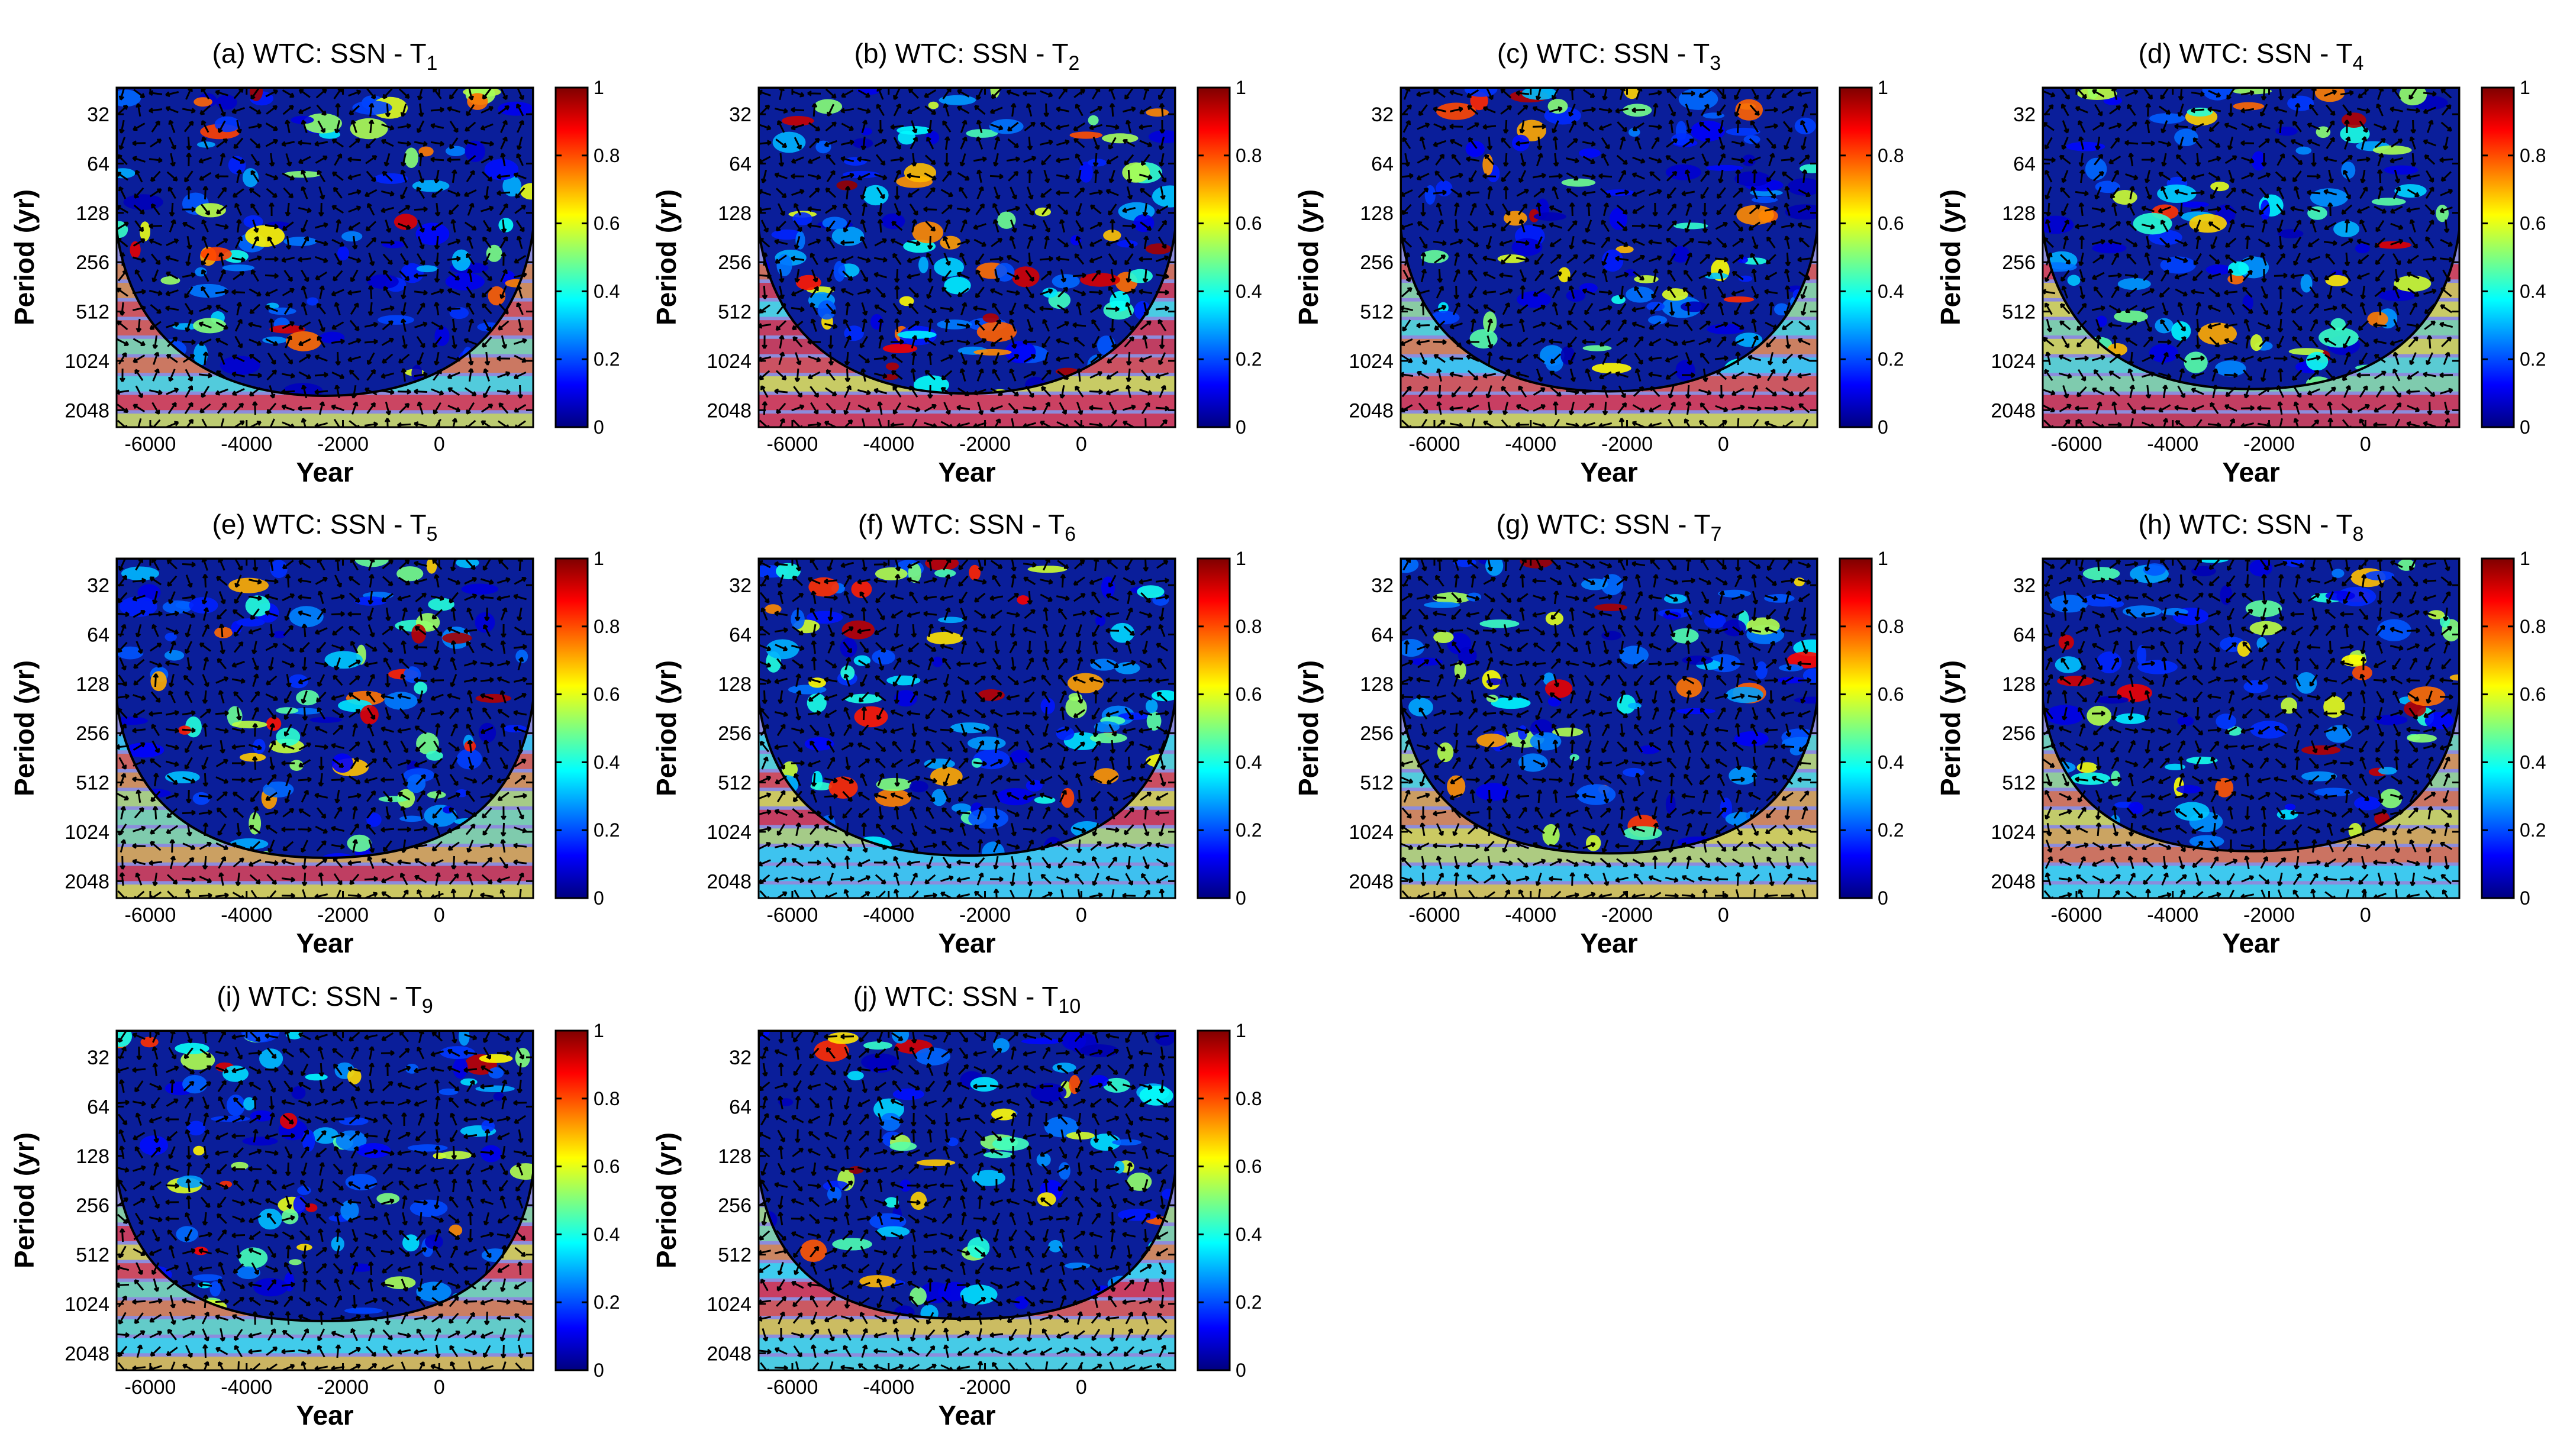  I want to click on panel-title-main: (g) WTC: SSN - T, so click(1604, 524).